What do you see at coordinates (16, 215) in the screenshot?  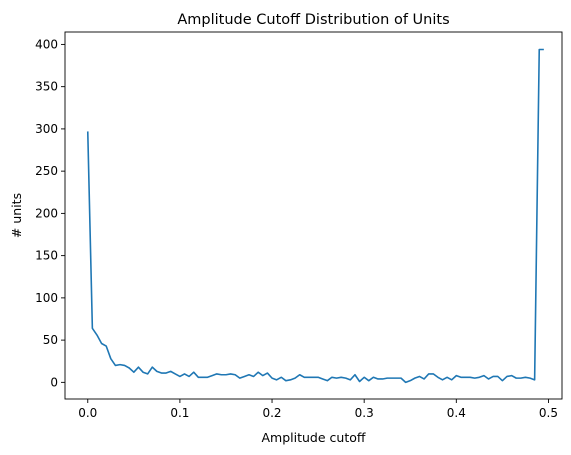 I see `y-axis-label: # units` at bounding box center [16, 215].